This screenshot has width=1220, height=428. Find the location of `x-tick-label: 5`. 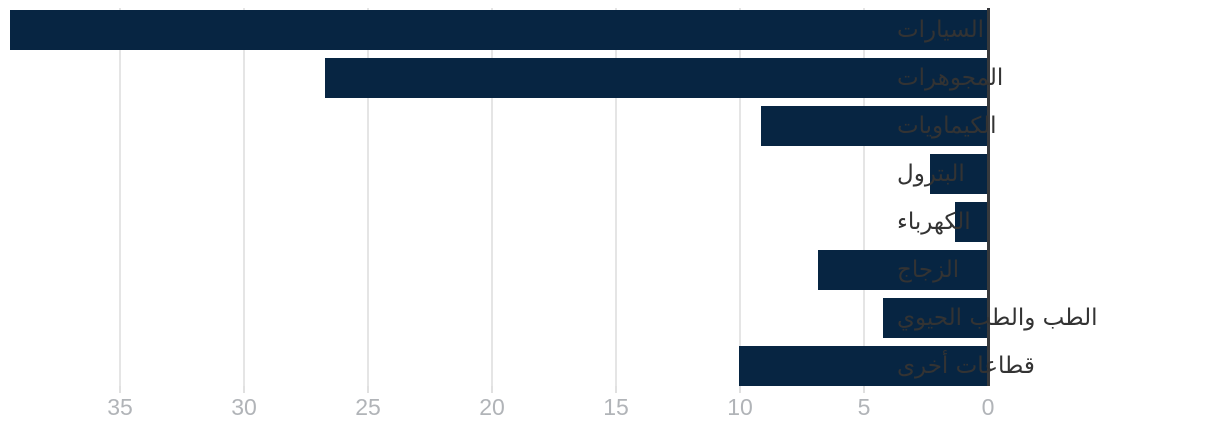

x-tick-label: 5 is located at coordinates (864, 407).